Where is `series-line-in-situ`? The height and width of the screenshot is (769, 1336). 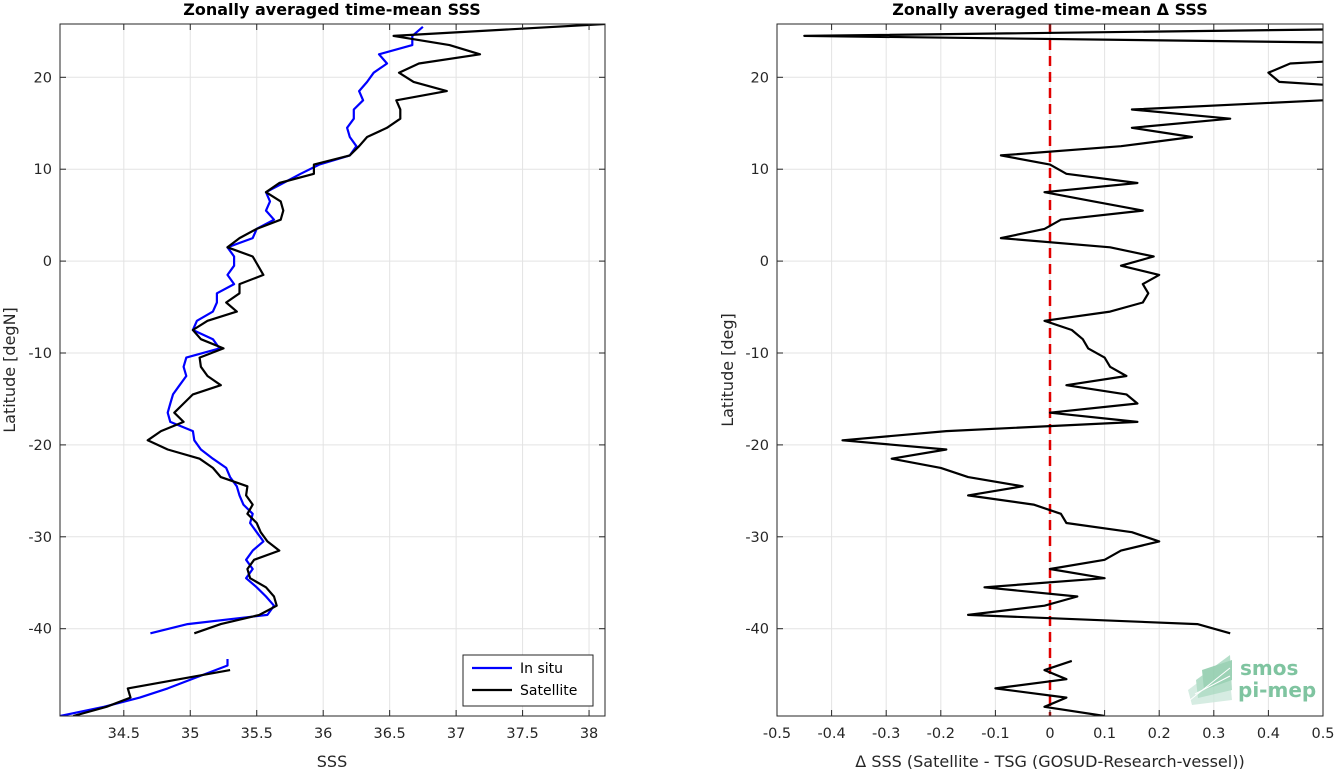
series-line-in-situ is located at coordinates (144, 687).